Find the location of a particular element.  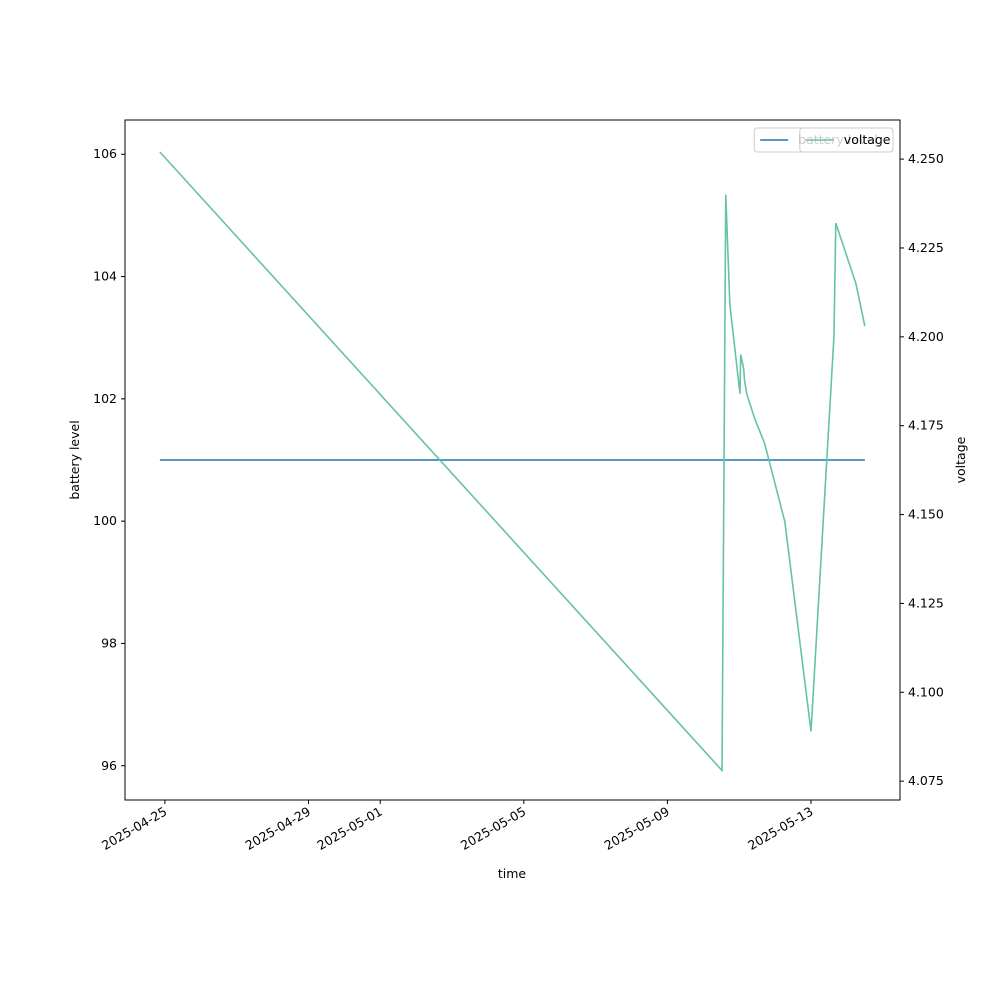

x-tick-label: 2025-05-09 is located at coordinates (637, 828).